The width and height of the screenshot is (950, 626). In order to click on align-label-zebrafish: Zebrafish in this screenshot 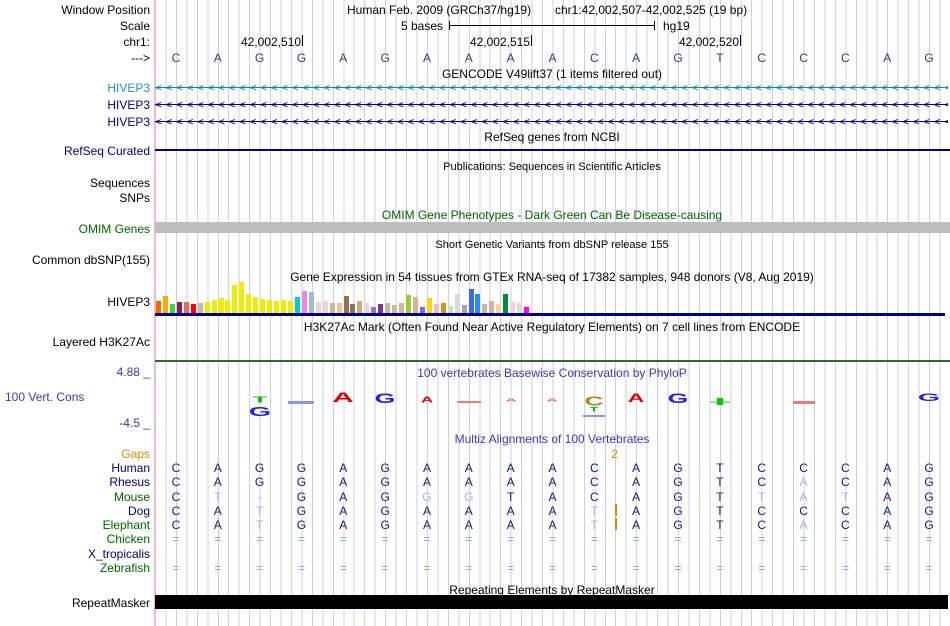, I will do `click(124, 568)`.